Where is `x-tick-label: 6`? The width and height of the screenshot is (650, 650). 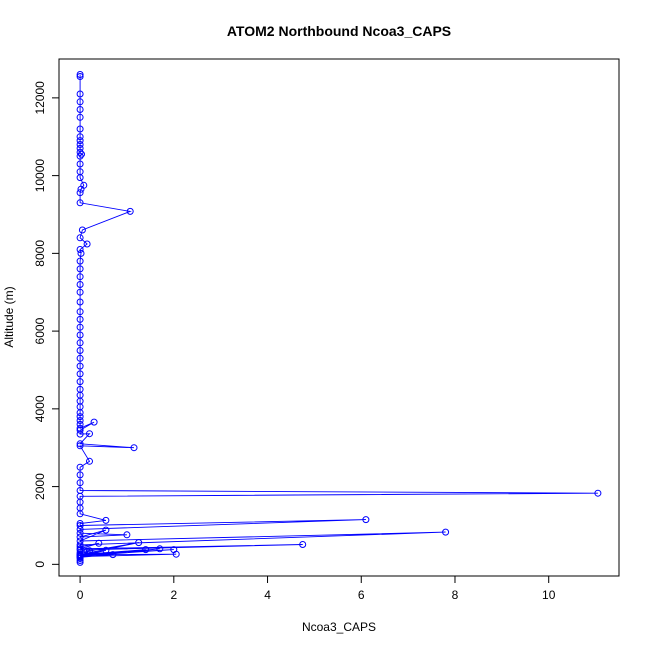 x-tick-label: 6 is located at coordinates (361, 595).